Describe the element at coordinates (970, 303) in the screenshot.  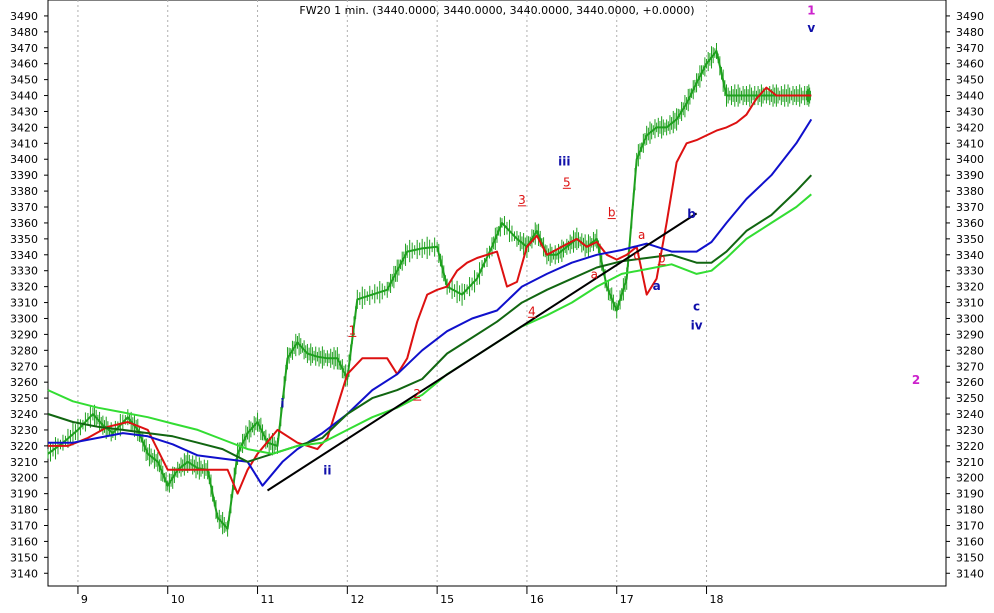
I see `y-tick-label: 3310` at that location.